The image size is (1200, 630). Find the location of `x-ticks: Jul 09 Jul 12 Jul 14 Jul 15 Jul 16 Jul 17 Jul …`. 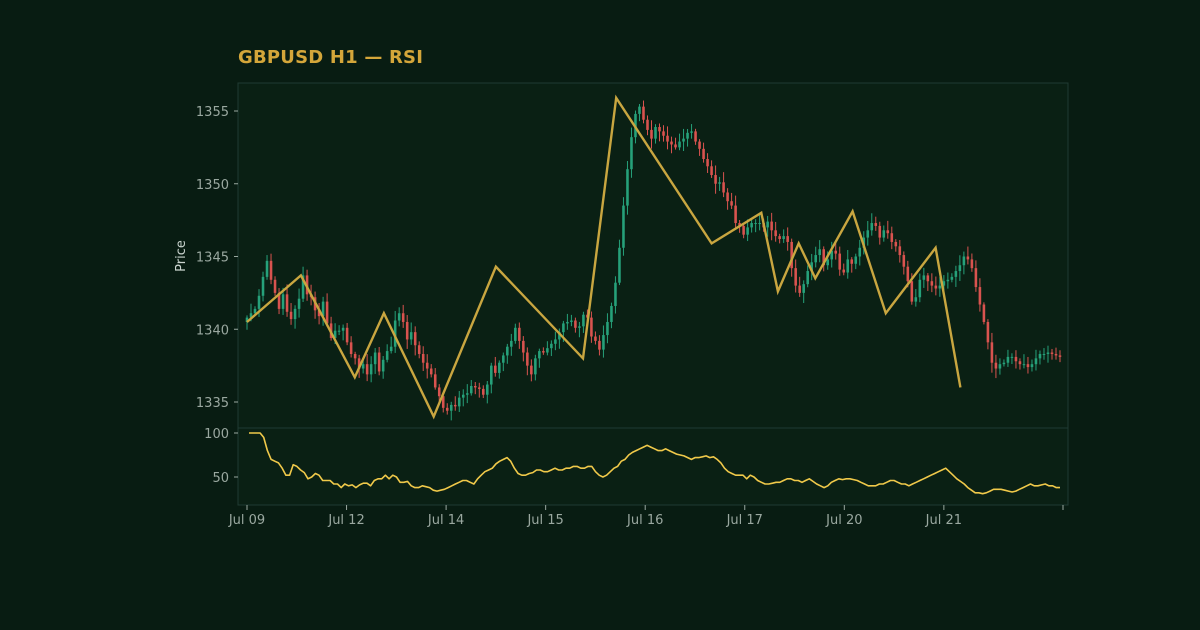

x-ticks: Jul 09 Jul 12 Jul 14 Jul 15 Jul 16 Jul 17 Jul … is located at coordinates (646, 516).